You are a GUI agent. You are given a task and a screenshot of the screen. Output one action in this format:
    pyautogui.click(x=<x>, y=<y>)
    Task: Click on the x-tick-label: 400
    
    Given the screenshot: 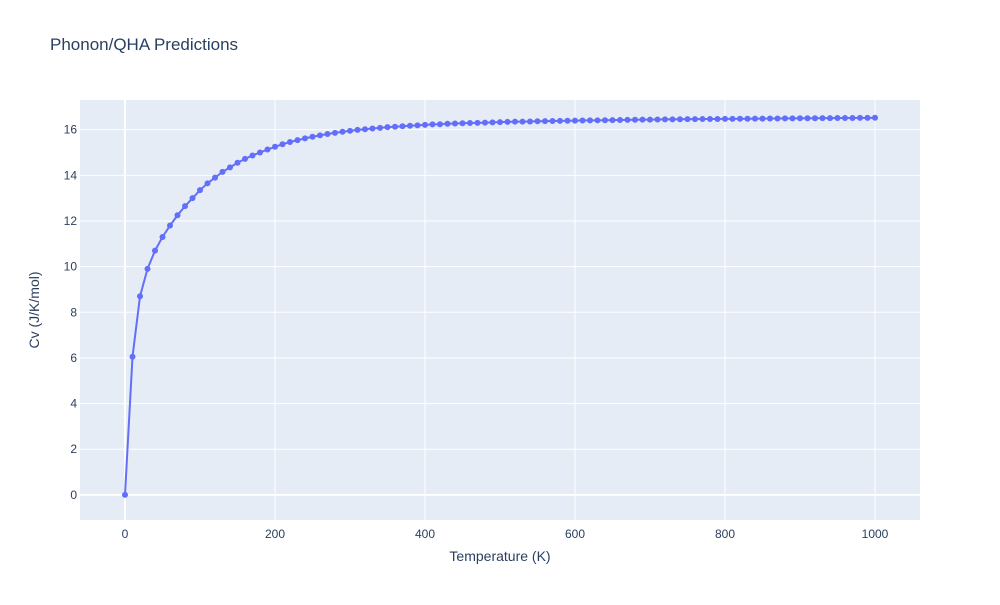 What is the action you would take?
    pyautogui.click(x=425, y=534)
    